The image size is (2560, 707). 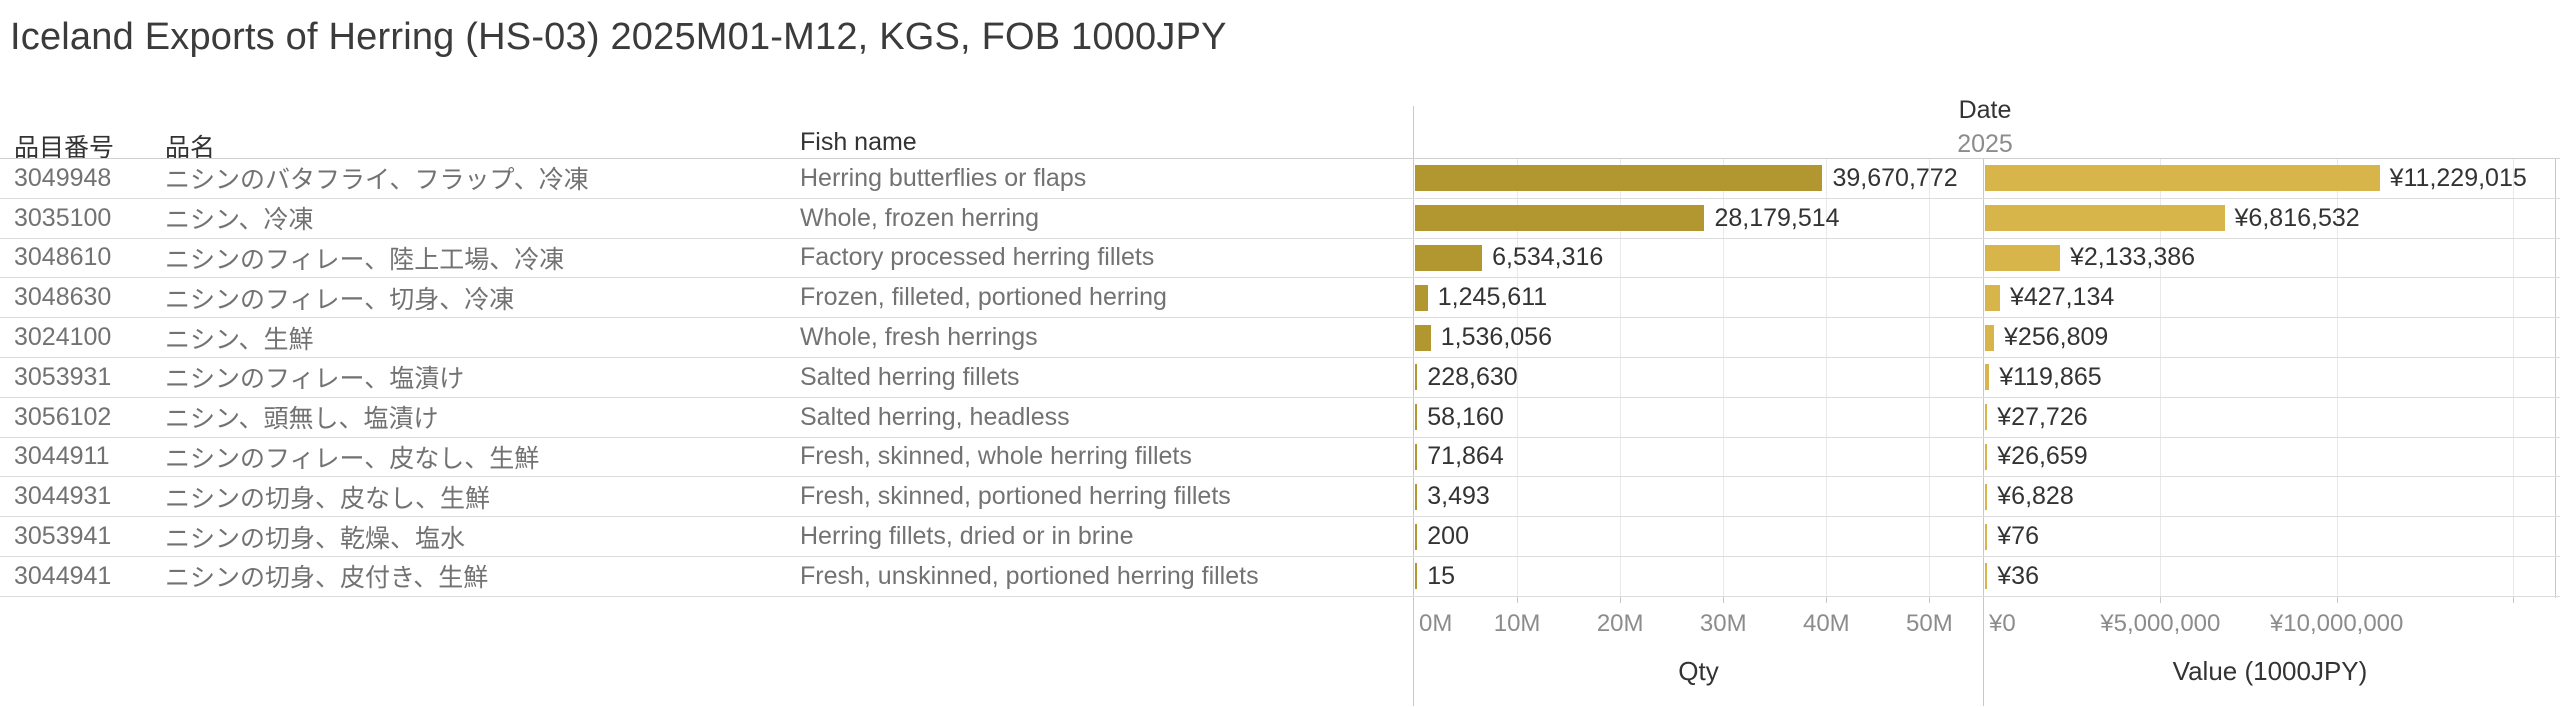 I want to click on value-value-label: ¥2,133,386, so click(x=2132, y=257).